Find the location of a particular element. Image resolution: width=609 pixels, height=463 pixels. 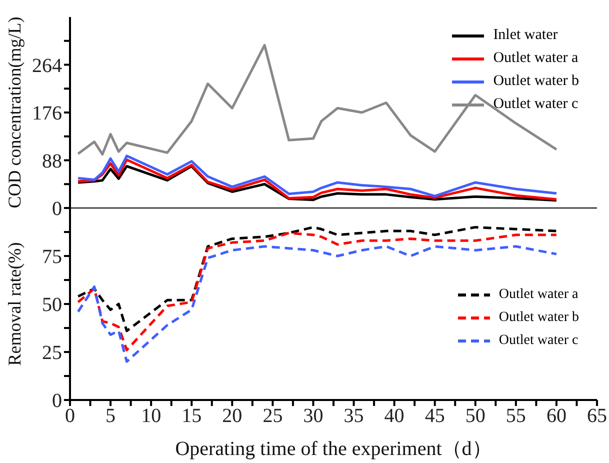

x-tick-label: 65 is located at coordinates (597, 416).